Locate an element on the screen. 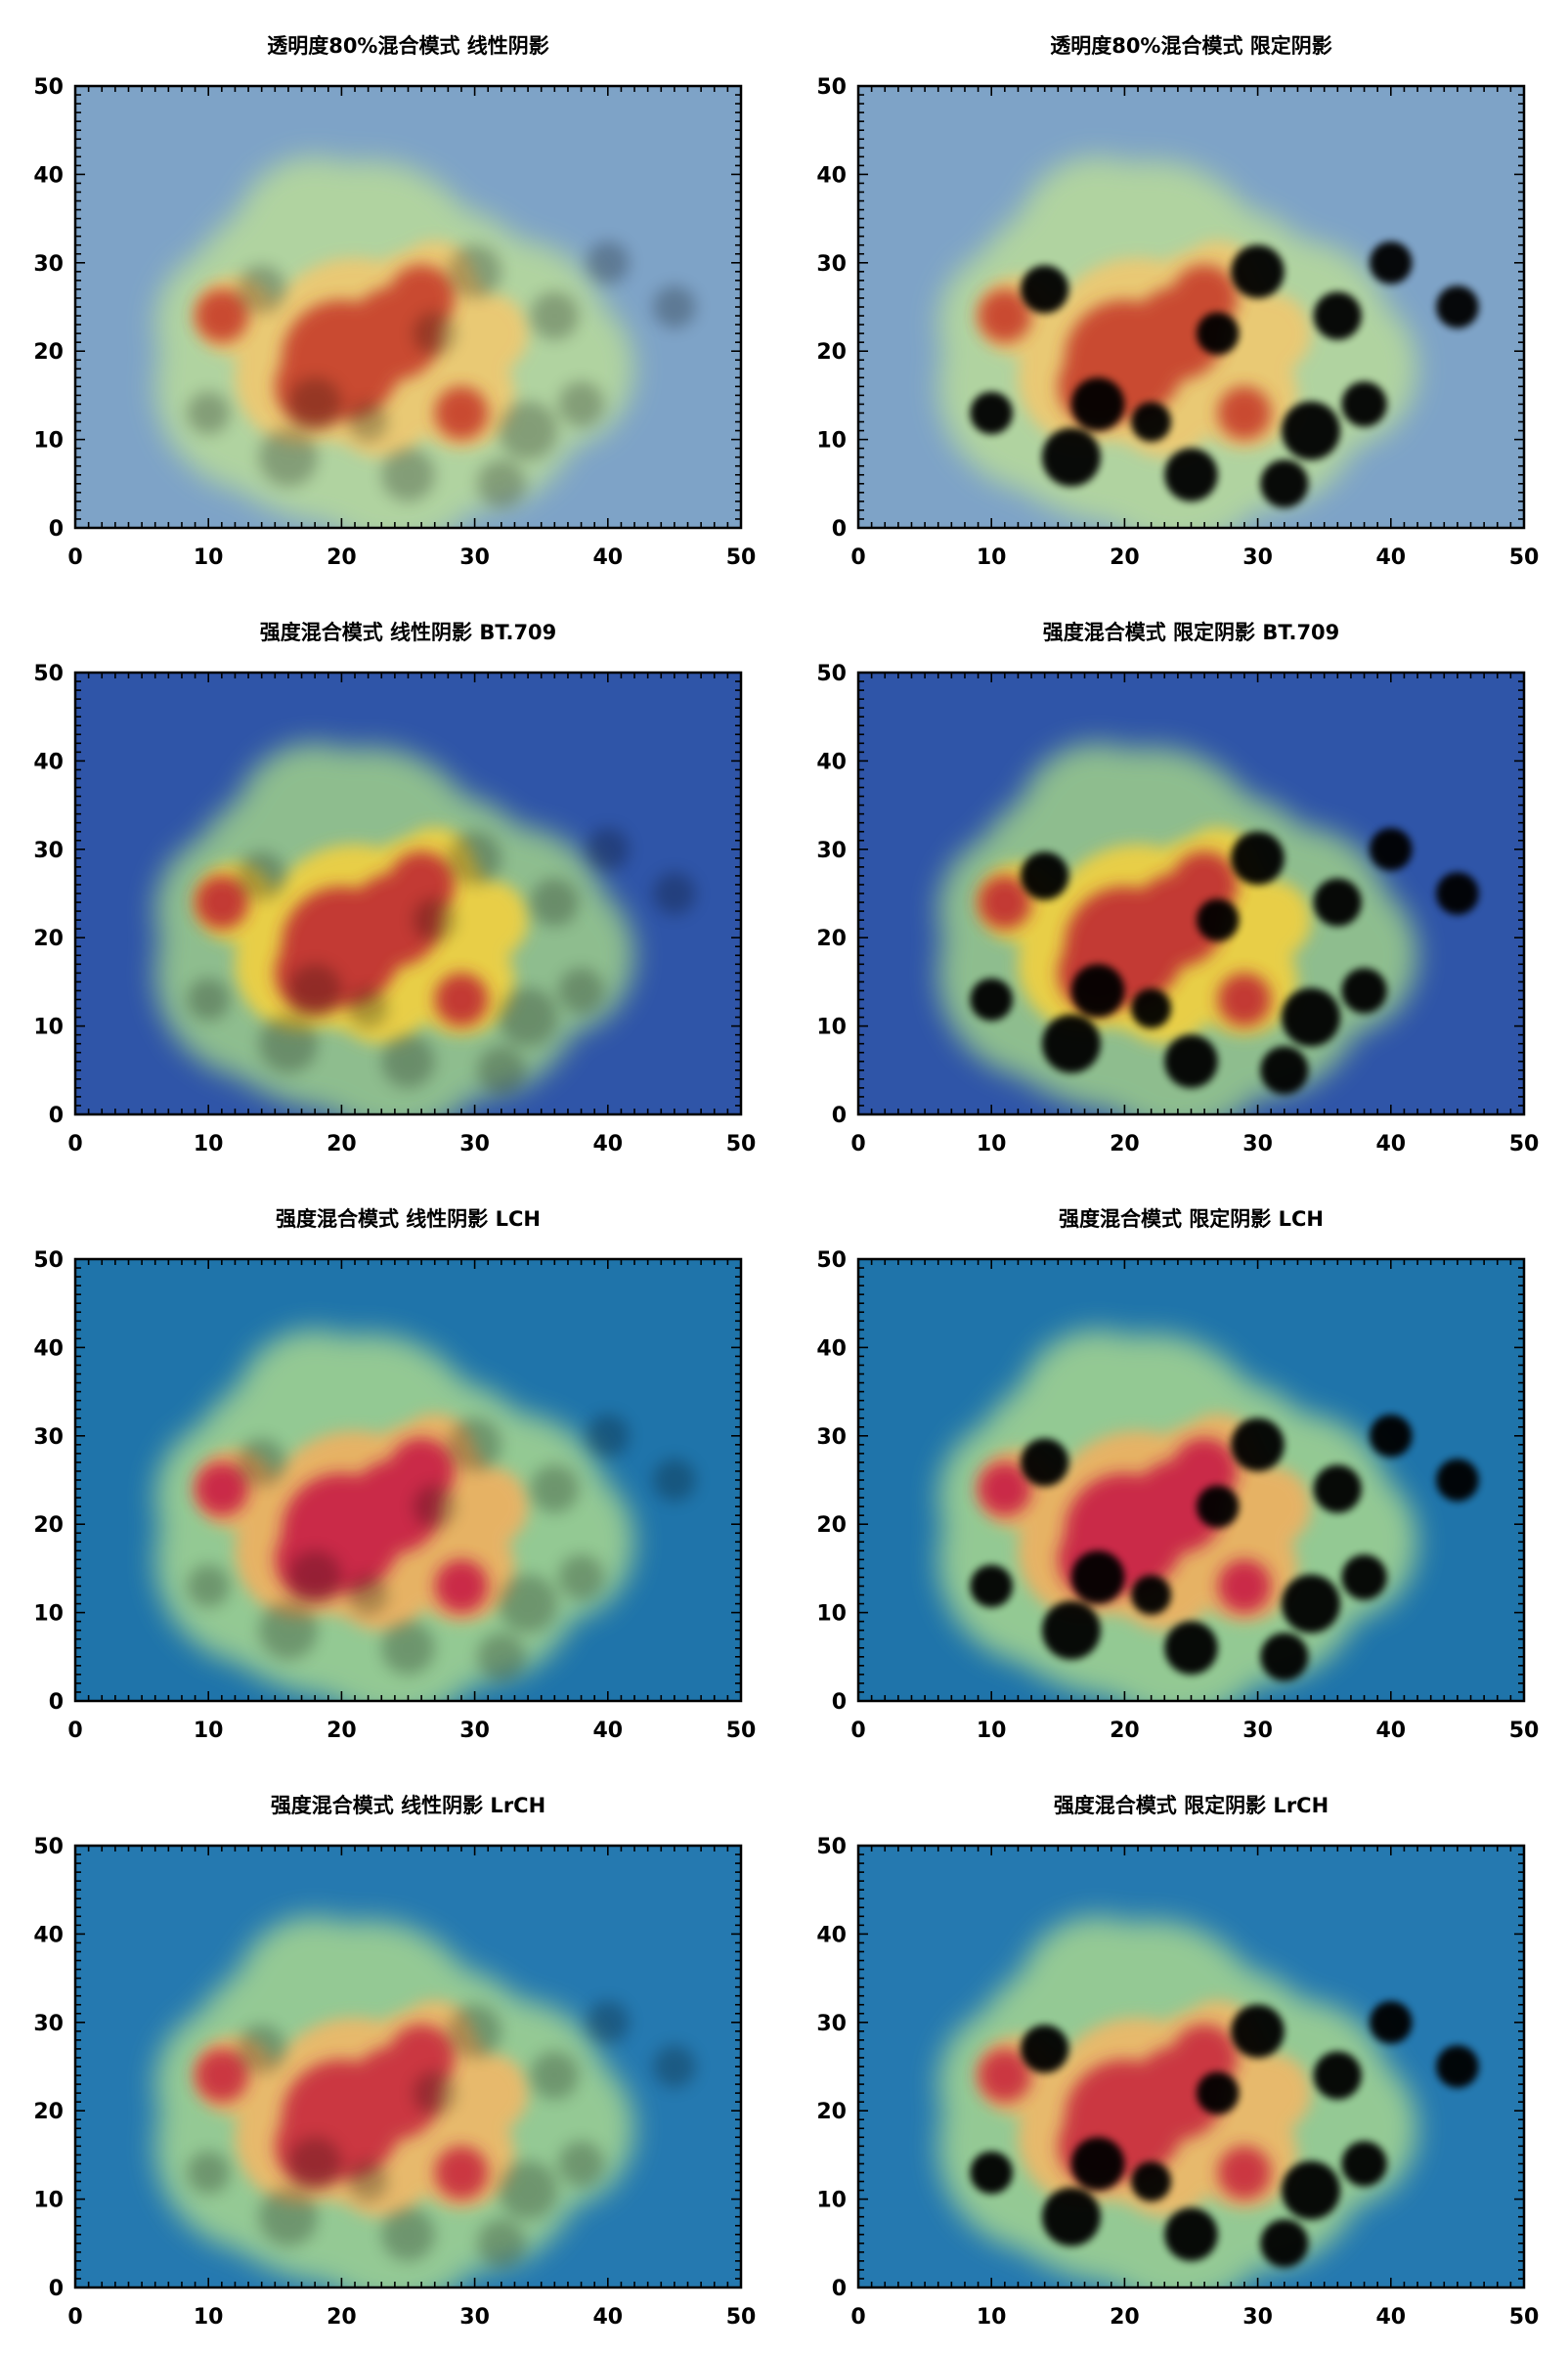  chart-title: 透明度80%混合模式 线性阴影 is located at coordinates (408, 46).